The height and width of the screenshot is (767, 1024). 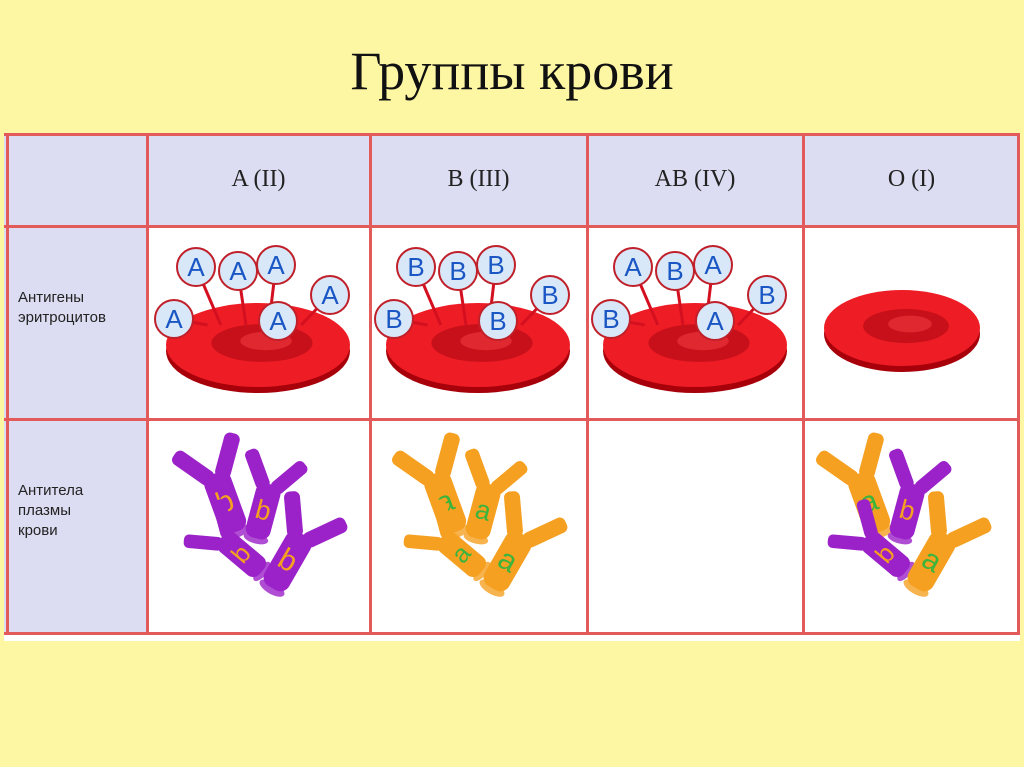 I want to click on cell-highlight, so click(x=910, y=324).